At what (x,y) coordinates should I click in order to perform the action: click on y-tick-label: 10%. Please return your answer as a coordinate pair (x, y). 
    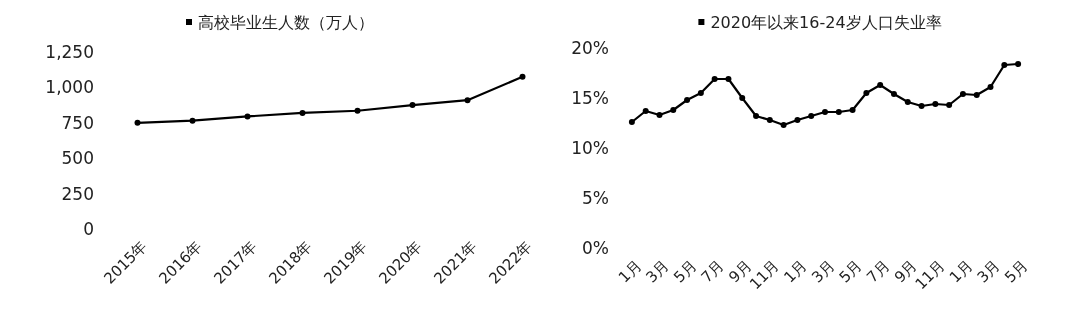
    Looking at the image, I should click on (590, 148).